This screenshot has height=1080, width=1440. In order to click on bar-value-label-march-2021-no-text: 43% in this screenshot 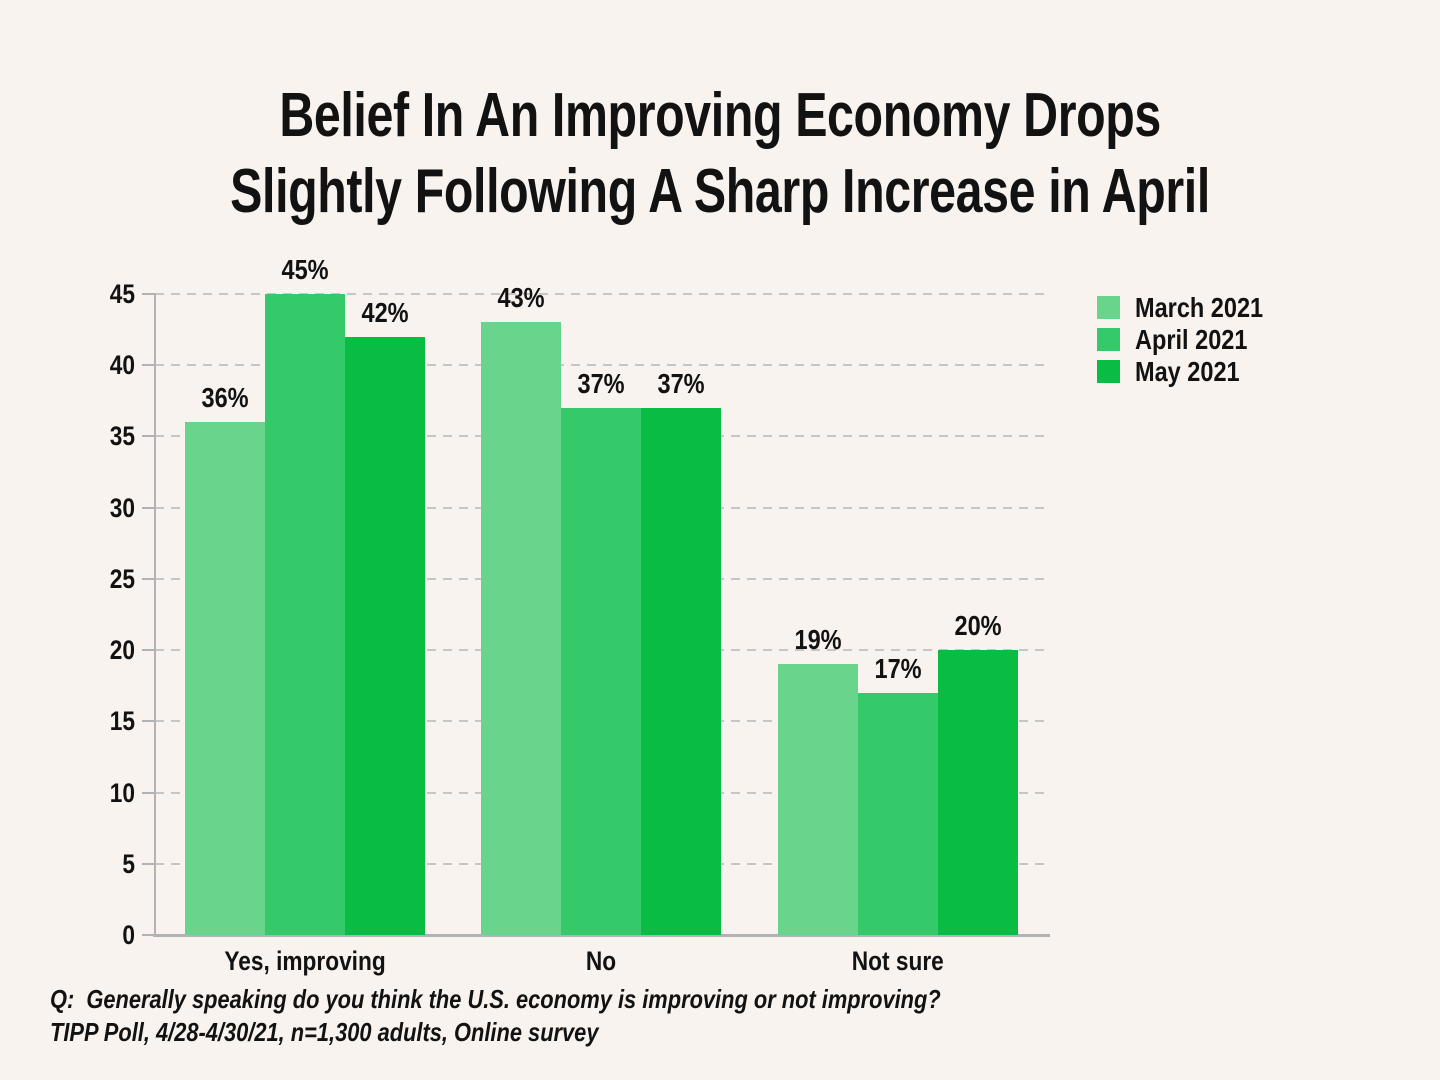, I will do `click(521, 298)`.